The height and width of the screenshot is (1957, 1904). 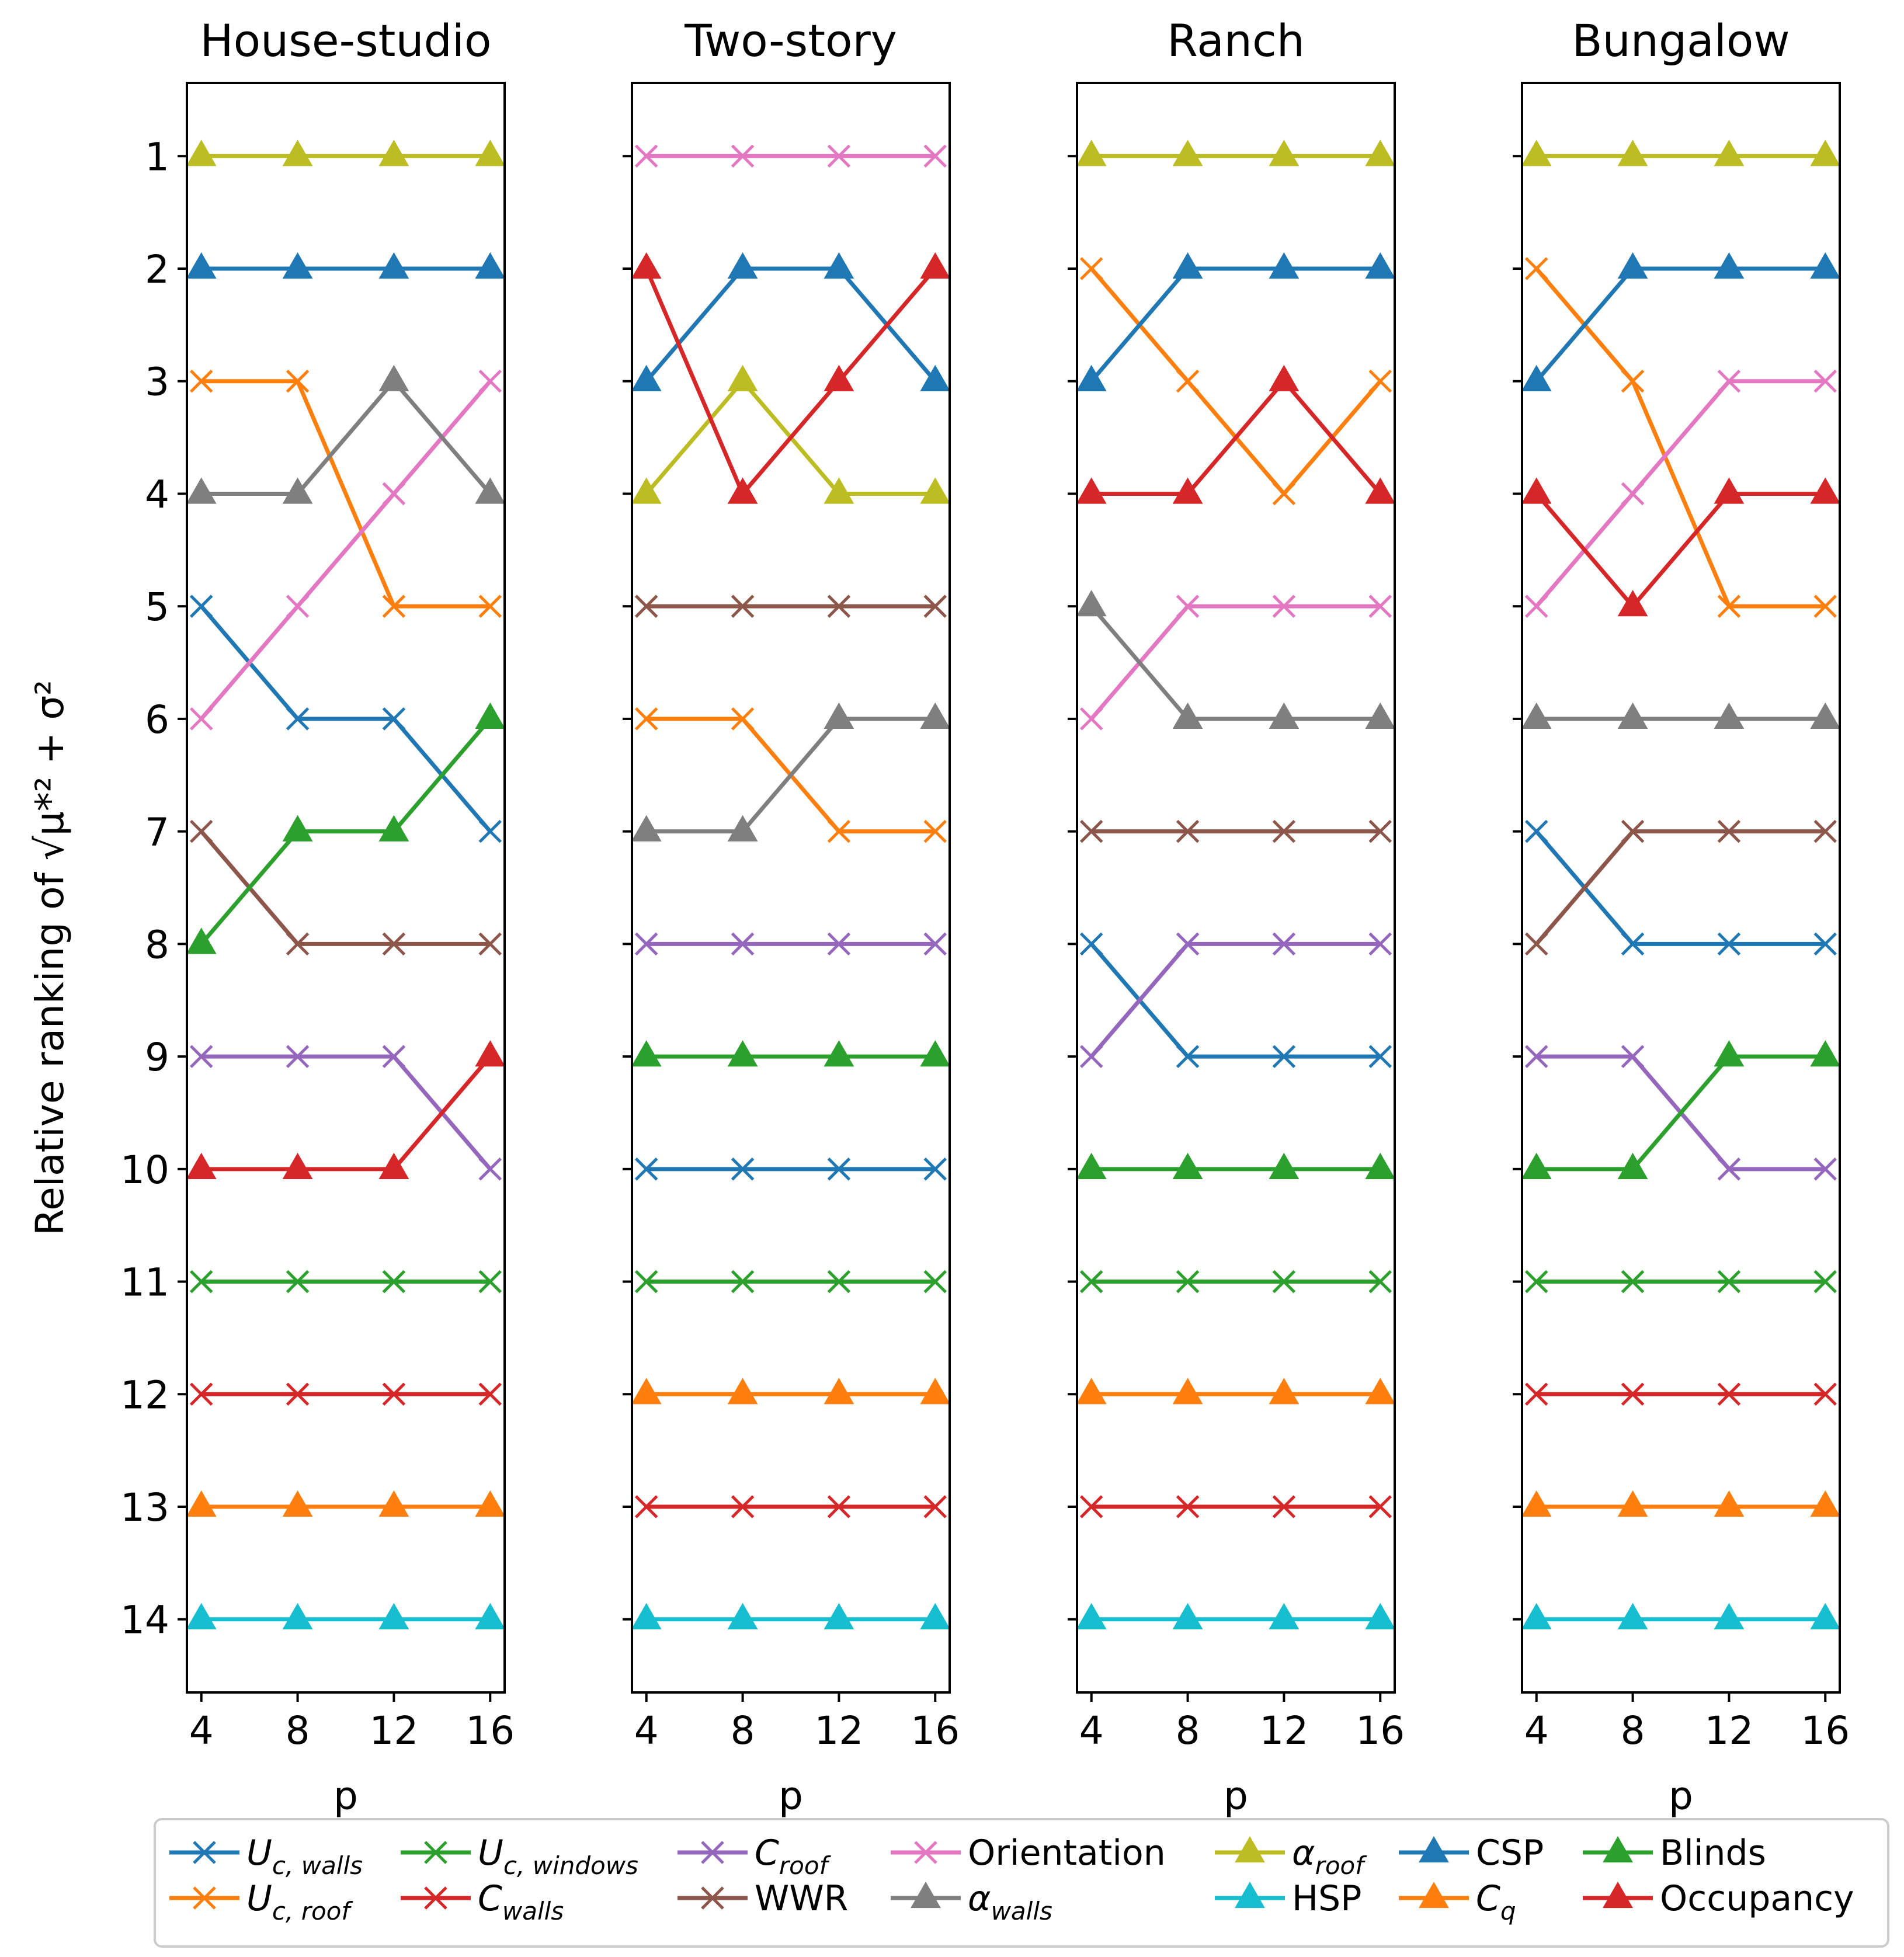 What do you see at coordinates (762, 1898) in the screenshot?
I see `legend-entry-wwr: WWR` at bounding box center [762, 1898].